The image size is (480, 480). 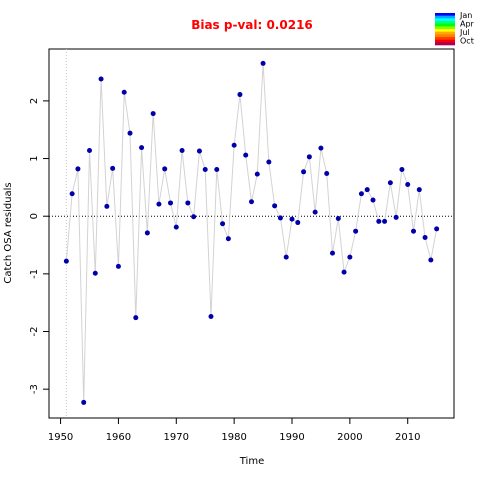 What do you see at coordinates (465, 15) in the screenshot?
I see `legend-label: Jan` at bounding box center [465, 15].